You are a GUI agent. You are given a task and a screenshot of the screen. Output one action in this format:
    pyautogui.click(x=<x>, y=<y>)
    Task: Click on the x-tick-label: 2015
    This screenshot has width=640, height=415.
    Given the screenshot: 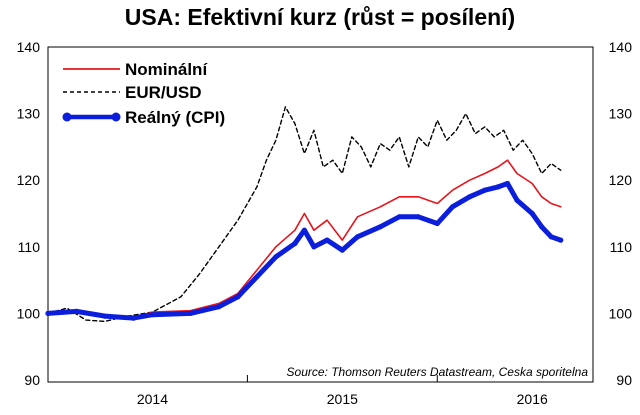 What is the action you would take?
    pyautogui.click(x=342, y=399)
    